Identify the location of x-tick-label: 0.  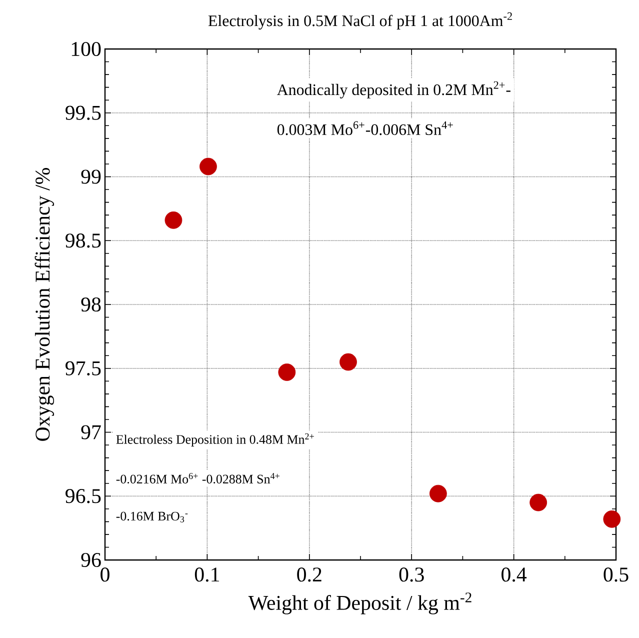
(105, 575).